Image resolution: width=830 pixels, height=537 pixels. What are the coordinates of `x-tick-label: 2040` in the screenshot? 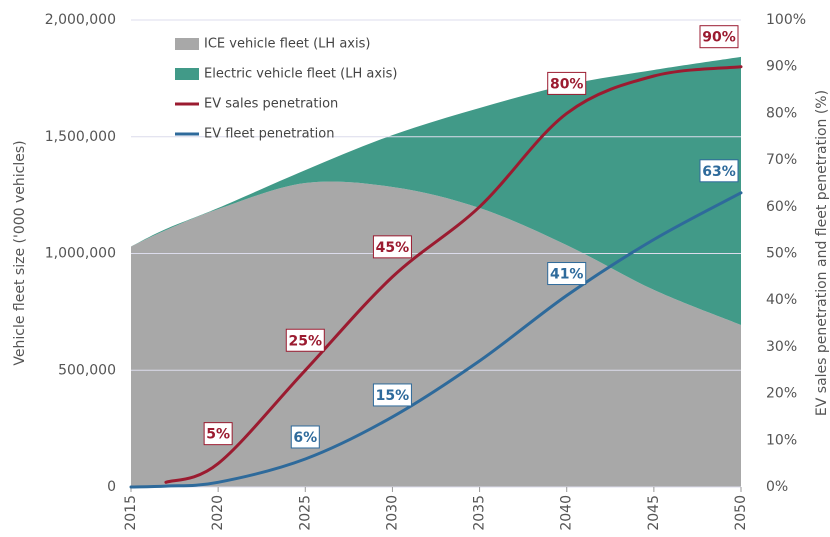 It's located at (567, 513).